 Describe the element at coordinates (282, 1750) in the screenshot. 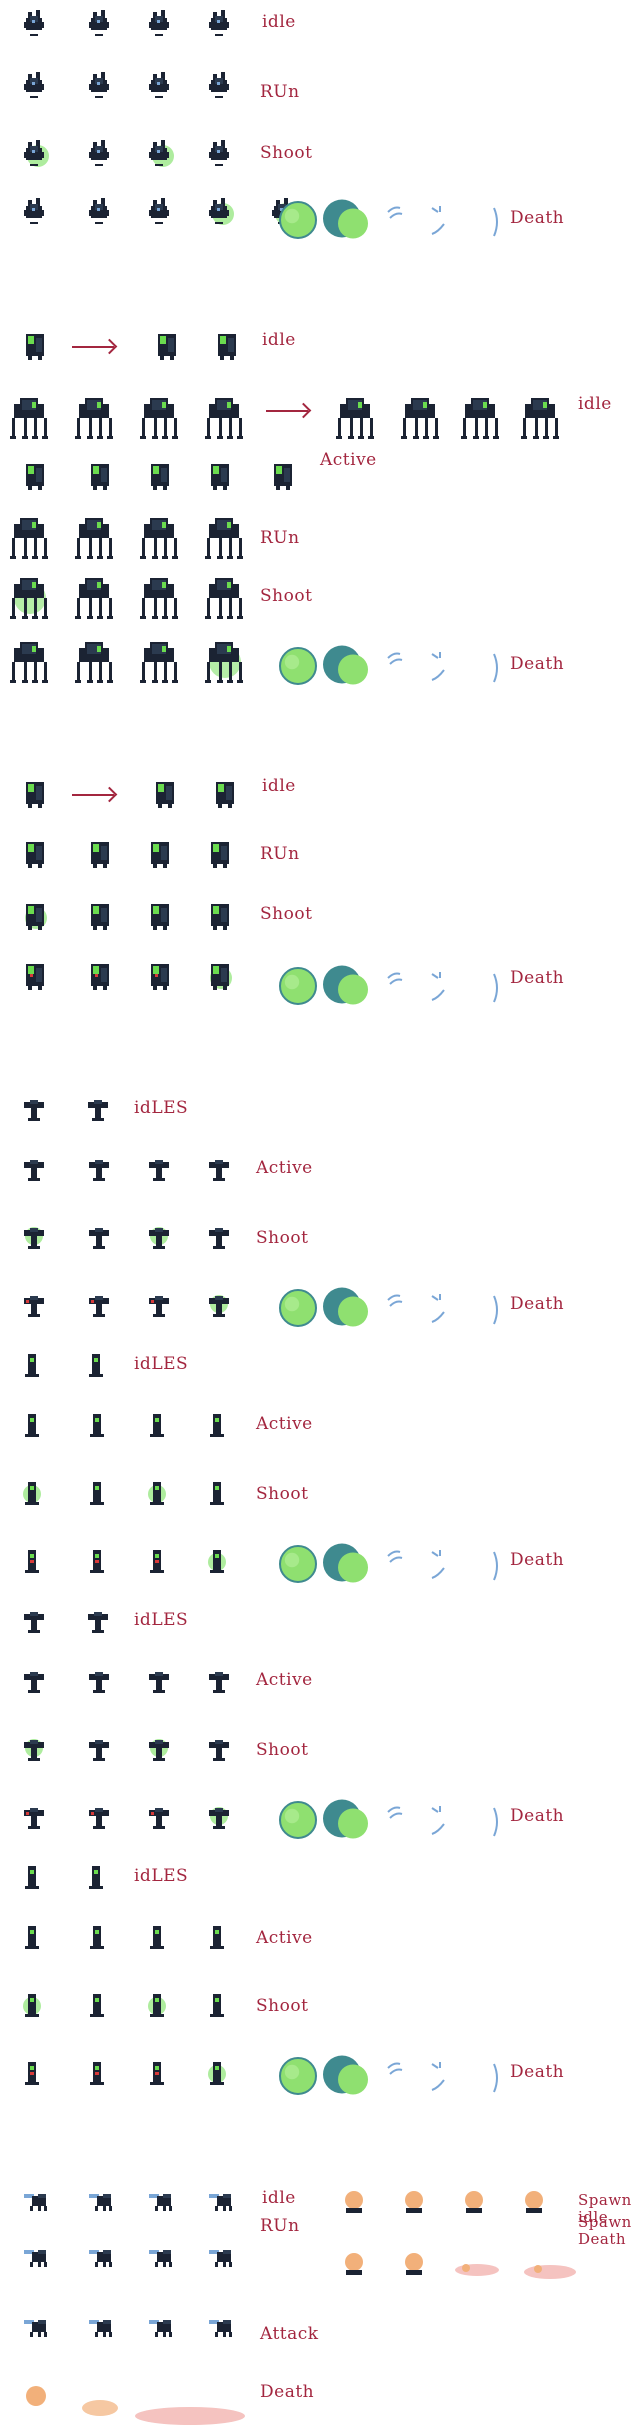

I see `label-t3-shoot: Shoot` at that location.